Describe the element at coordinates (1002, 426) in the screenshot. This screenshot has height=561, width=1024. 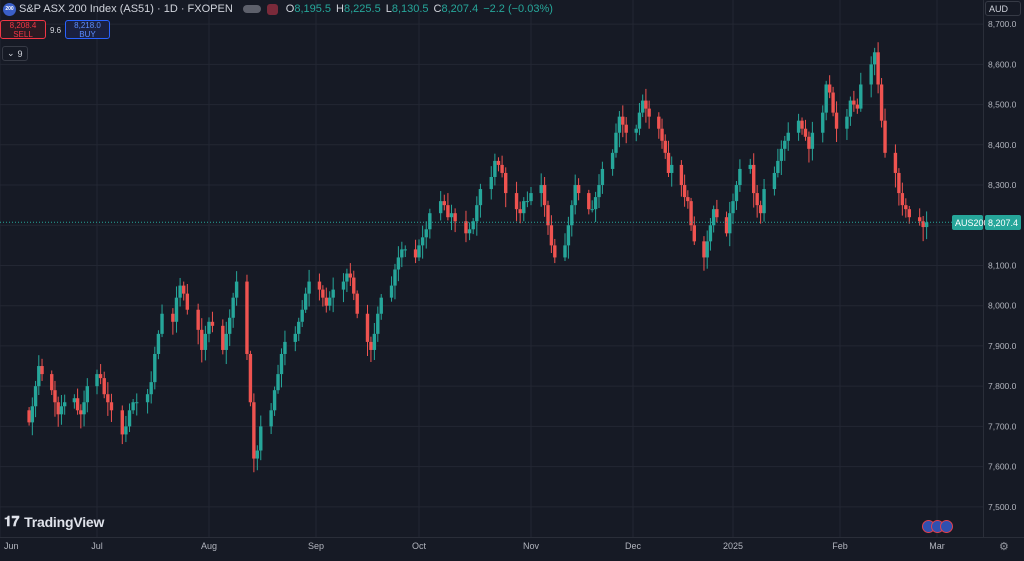
I see `price-tick-label: 7,700.0` at that location.